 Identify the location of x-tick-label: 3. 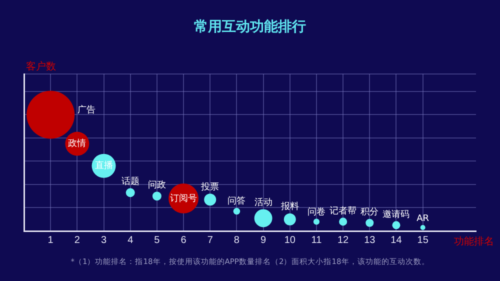
(103, 240).